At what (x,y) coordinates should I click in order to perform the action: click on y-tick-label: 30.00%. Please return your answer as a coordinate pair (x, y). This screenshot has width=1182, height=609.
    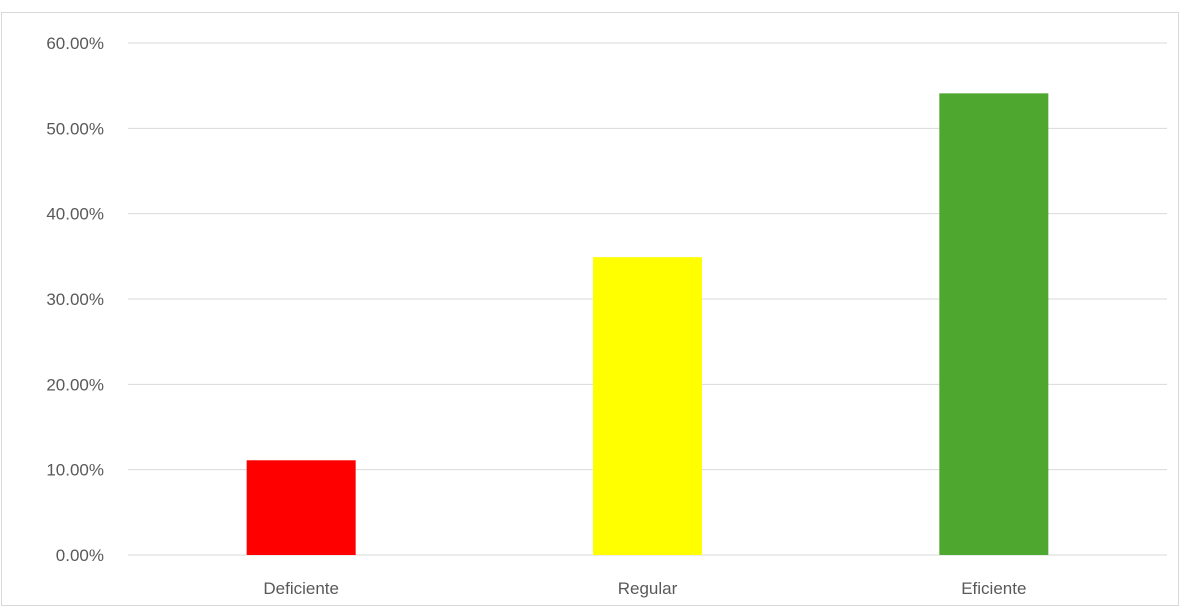
    Looking at the image, I should click on (75, 299).